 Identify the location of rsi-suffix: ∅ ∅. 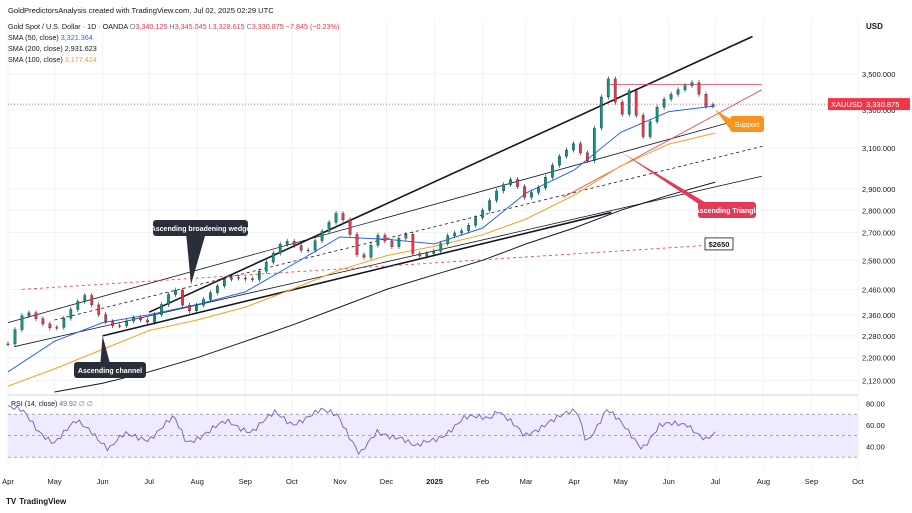
(86, 404).